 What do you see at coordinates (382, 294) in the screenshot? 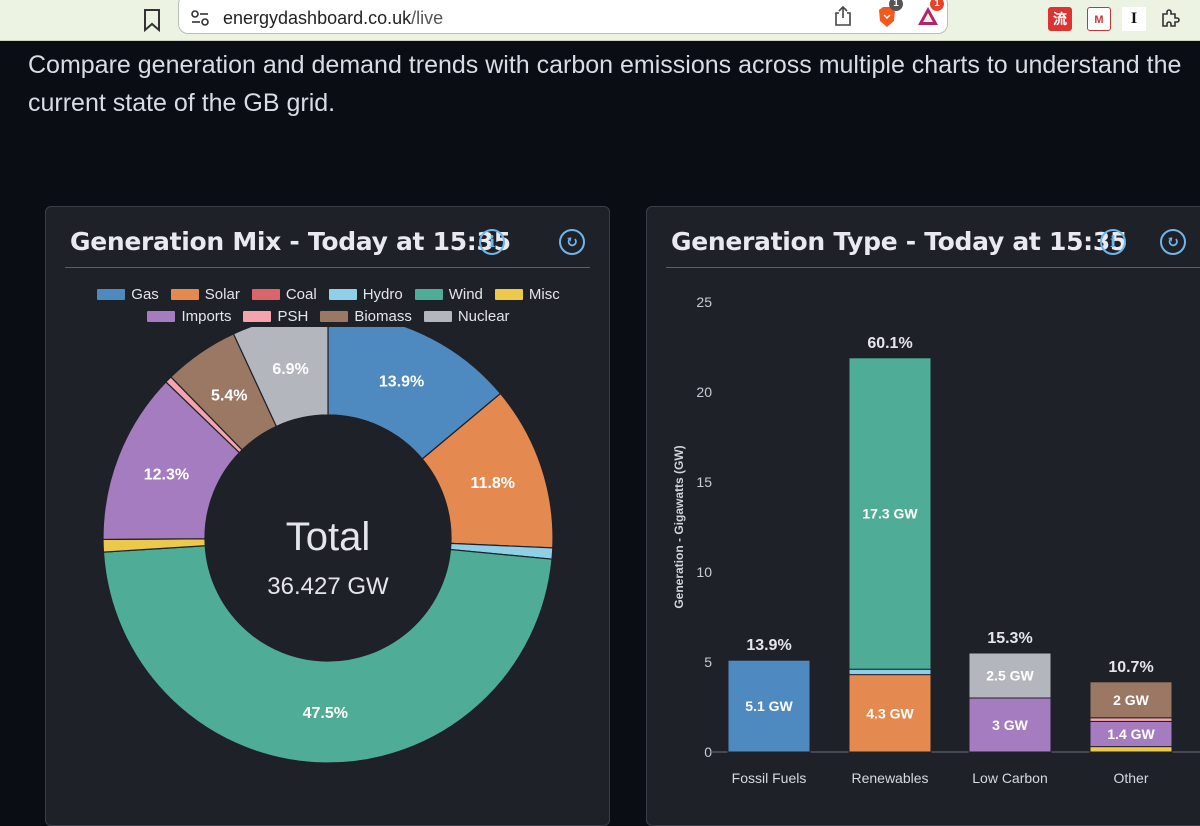
I see `legend-label: Hydro` at bounding box center [382, 294].